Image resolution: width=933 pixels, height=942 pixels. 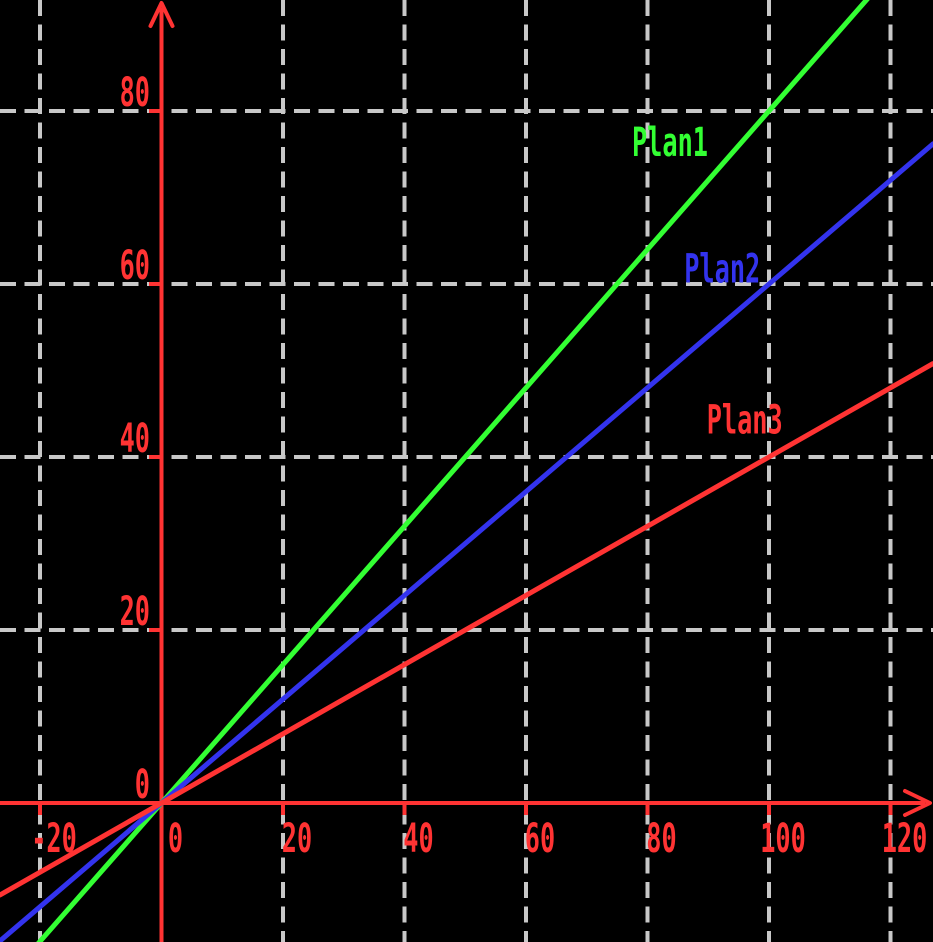 What do you see at coordinates (783, 839) in the screenshot?
I see `x-tick-label-100: 100` at bounding box center [783, 839].